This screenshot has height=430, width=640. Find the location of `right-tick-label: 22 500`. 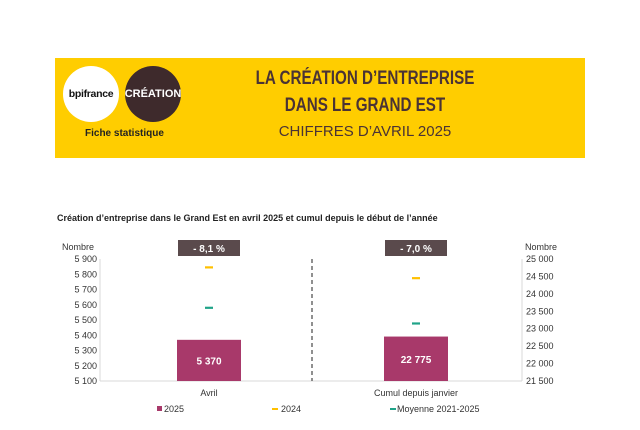

right-tick-label: 22 500 is located at coordinates (540, 346).